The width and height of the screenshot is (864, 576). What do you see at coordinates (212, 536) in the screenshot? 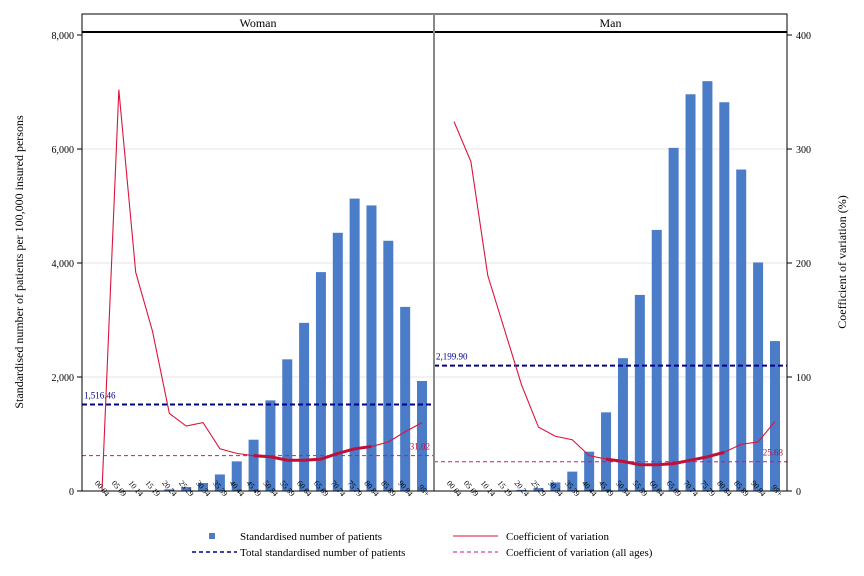
I see `legend-marker-bars` at bounding box center [212, 536].